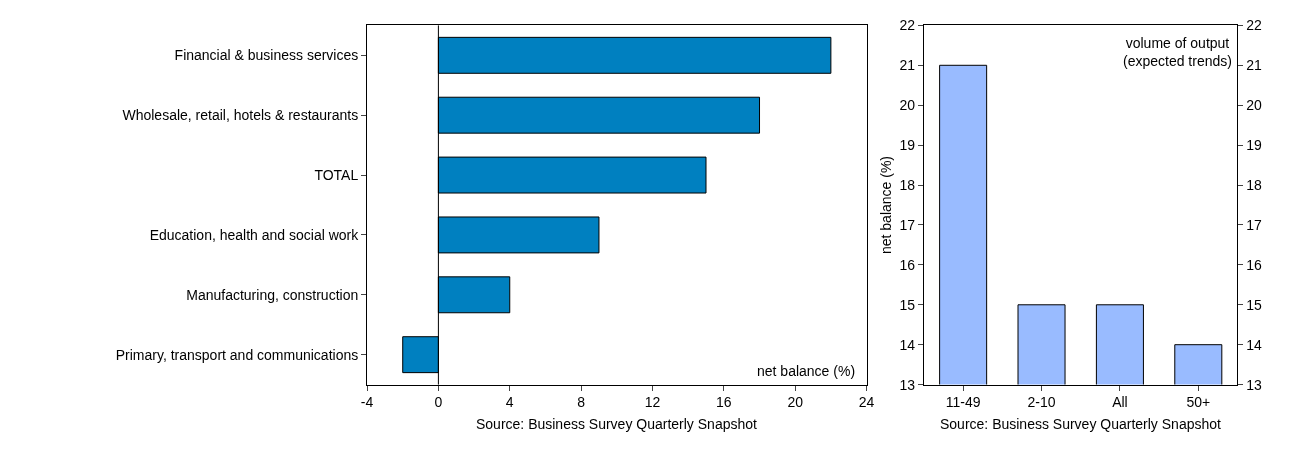 Image resolution: width=1291 pixels, height=466 pixels. I want to click on y2-tick-label: 18, so click(1254, 184).